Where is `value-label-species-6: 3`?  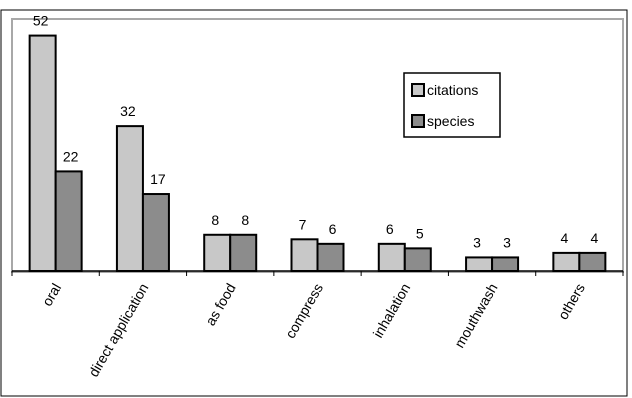 value-label-species-6: 3 is located at coordinates (507, 242).